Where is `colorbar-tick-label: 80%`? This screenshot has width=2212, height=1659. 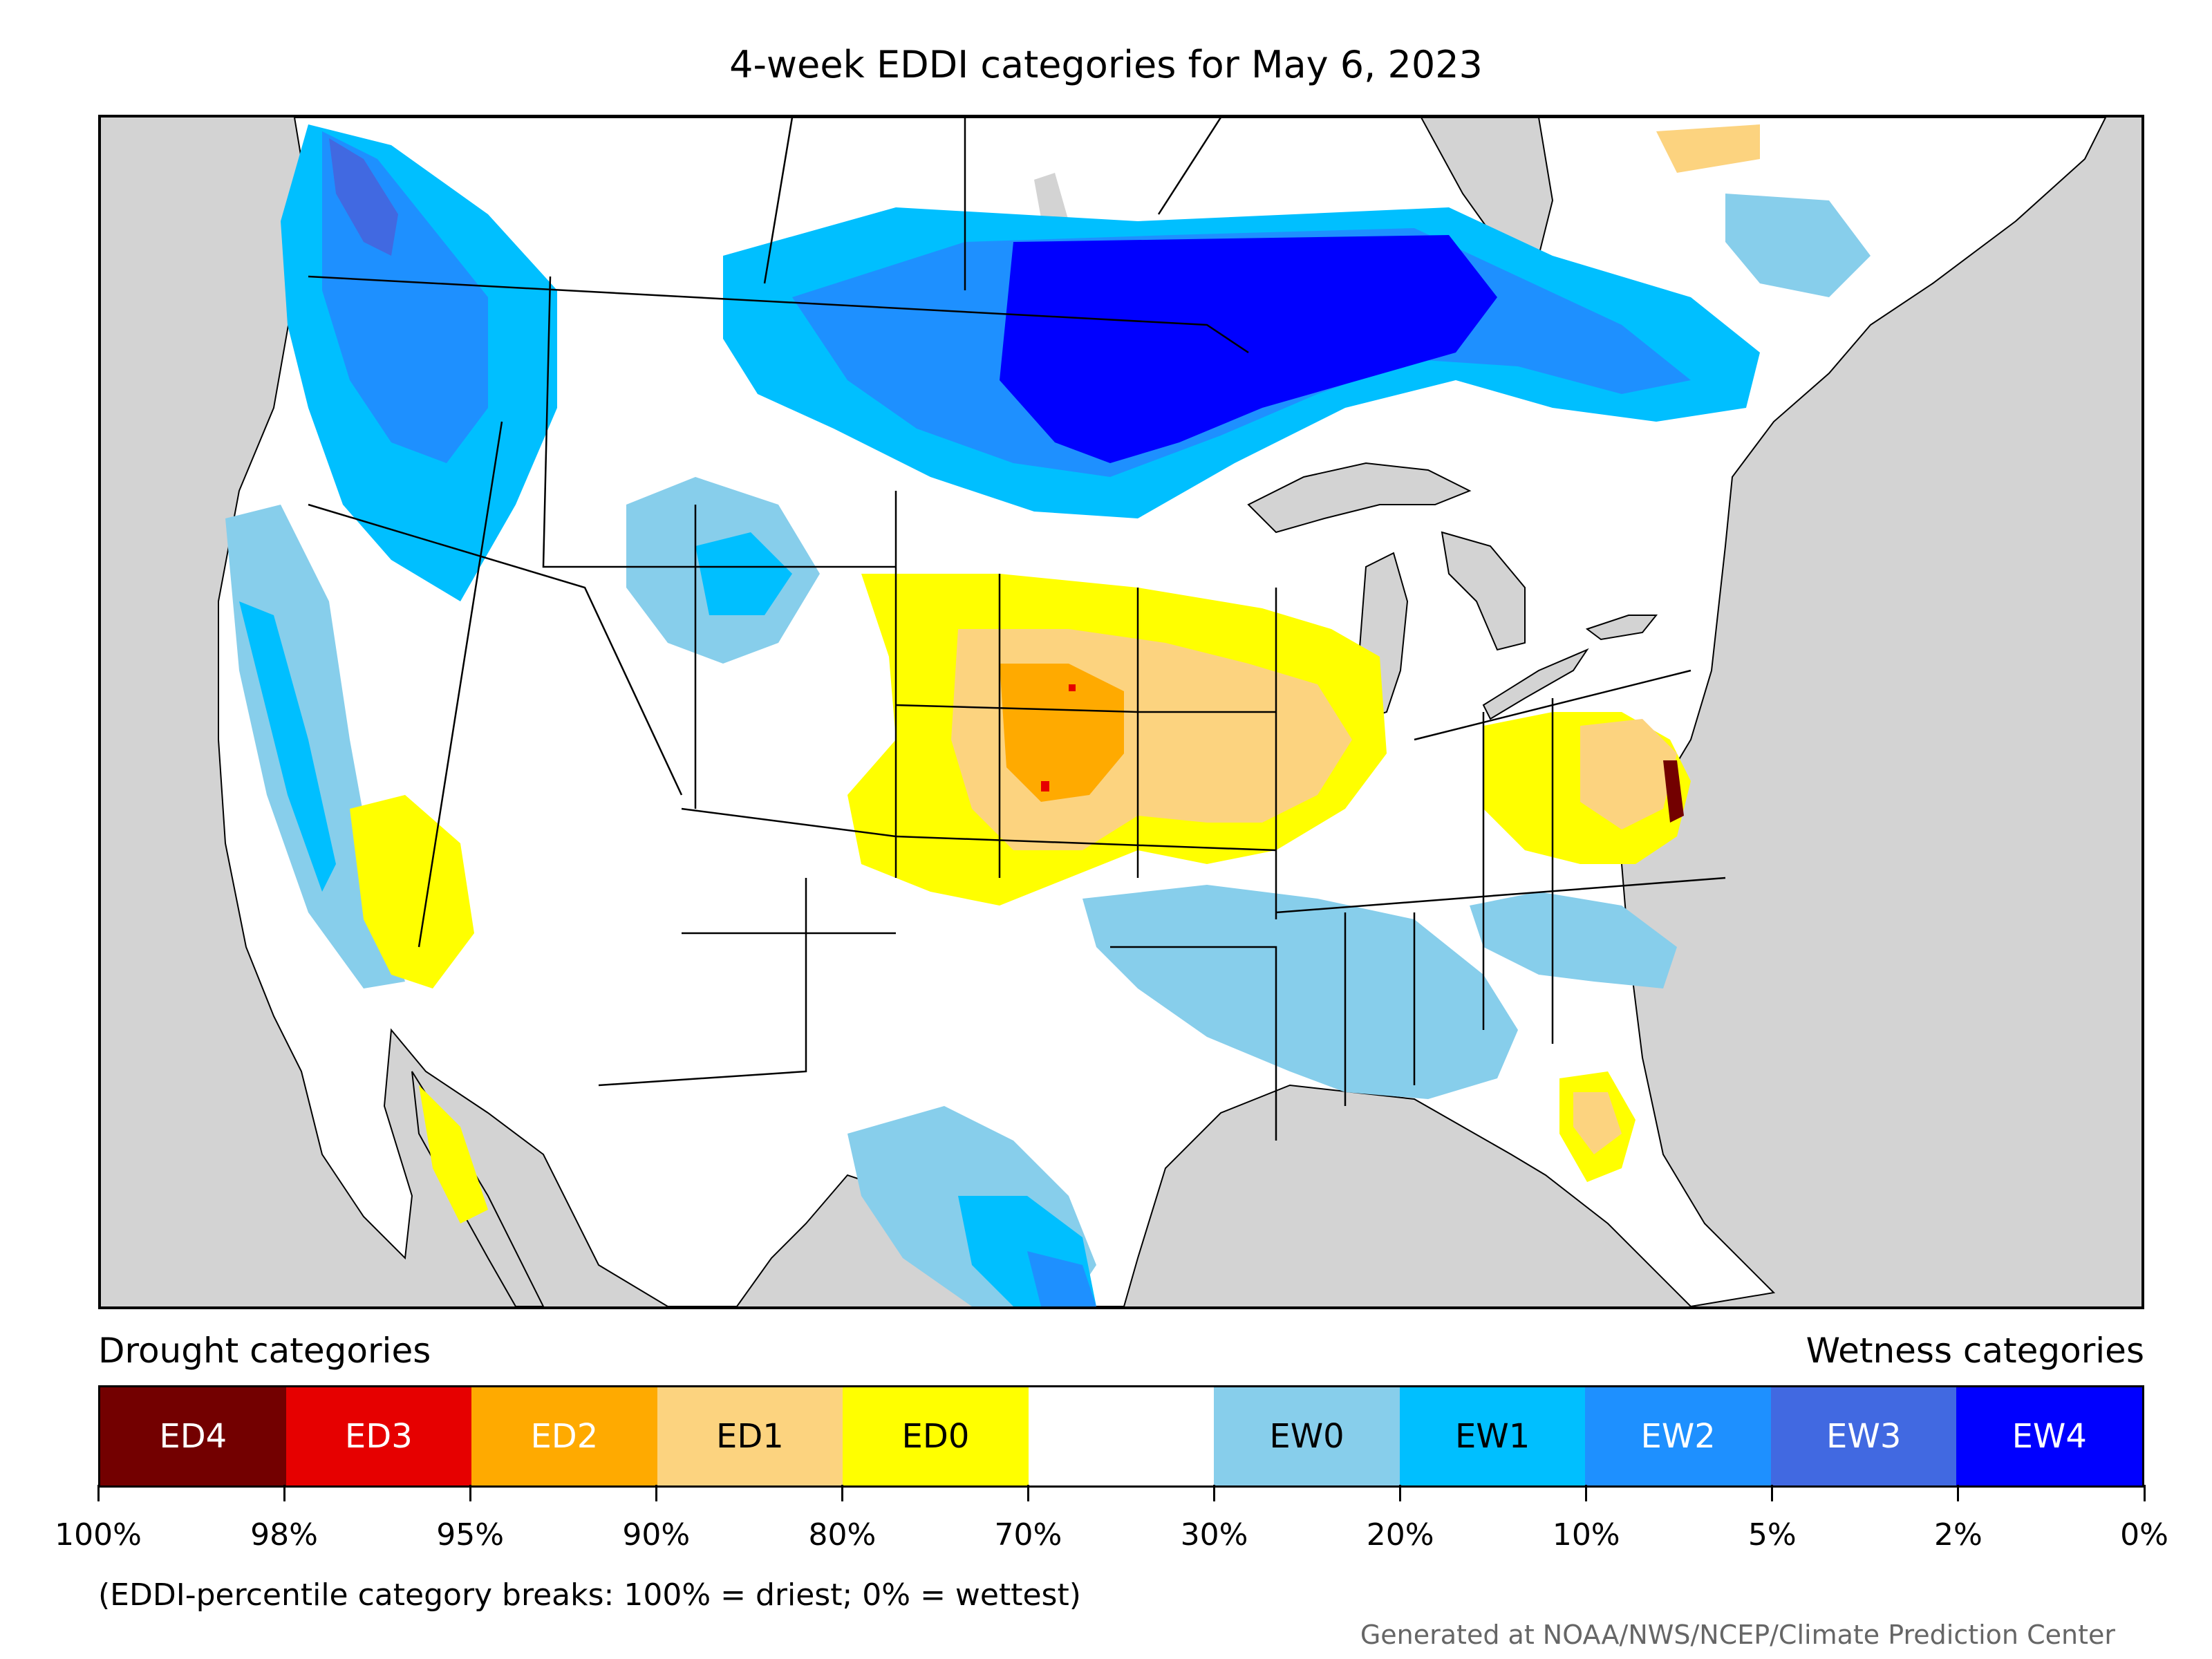
colorbar-tick-label: 80% is located at coordinates (842, 1535).